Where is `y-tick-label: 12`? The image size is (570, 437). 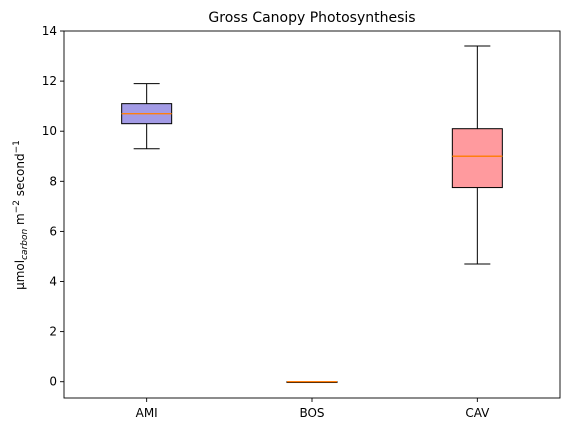 y-tick-label: 12 is located at coordinates (49, 81).